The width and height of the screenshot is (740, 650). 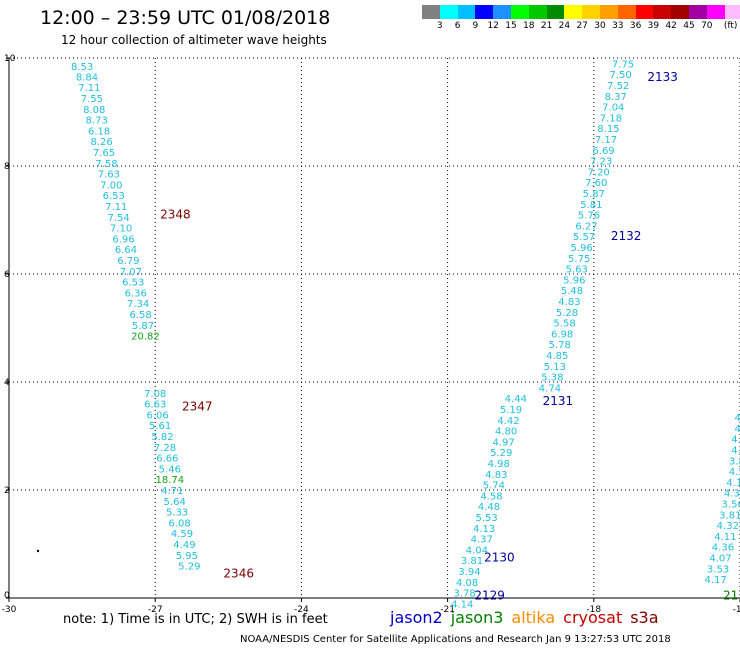 What do you see at coordinates (7, 275) in the screenshot?
I see `y-tick-label: 6` at bounding box center [7, 275].